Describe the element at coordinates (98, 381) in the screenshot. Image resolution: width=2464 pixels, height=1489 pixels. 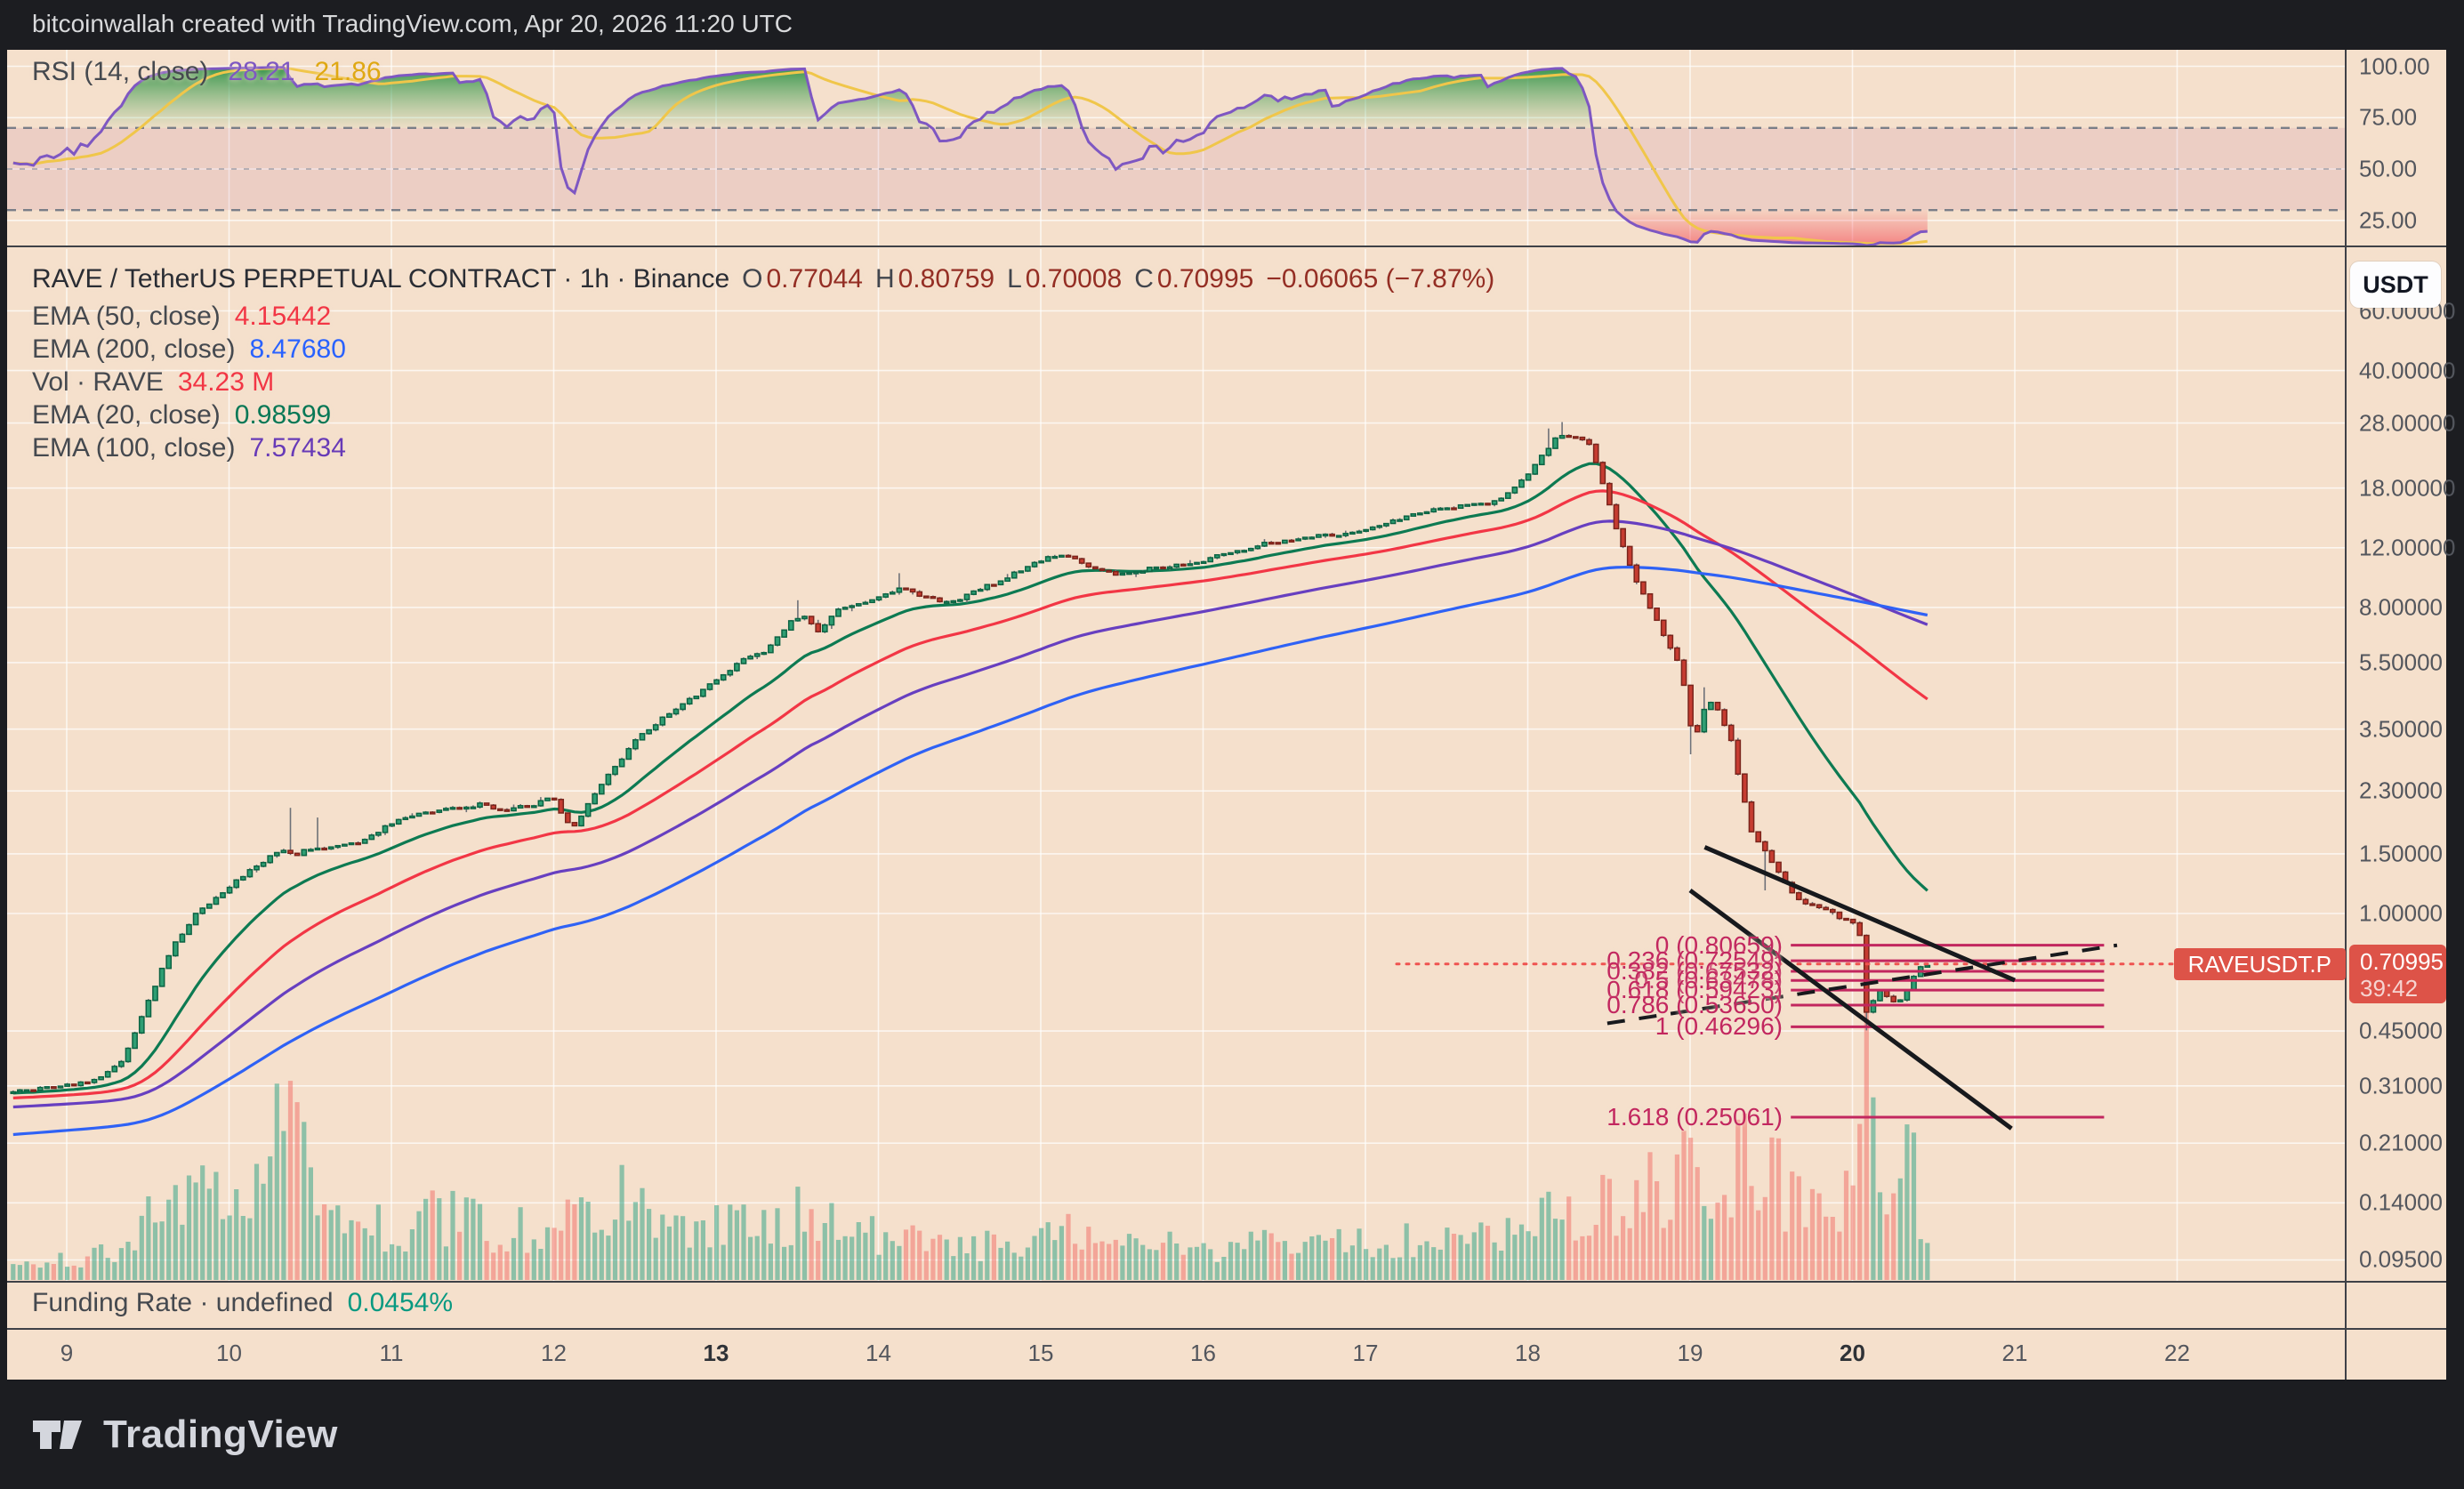
I see `indicator-label: Vol · RAVE` at that location.